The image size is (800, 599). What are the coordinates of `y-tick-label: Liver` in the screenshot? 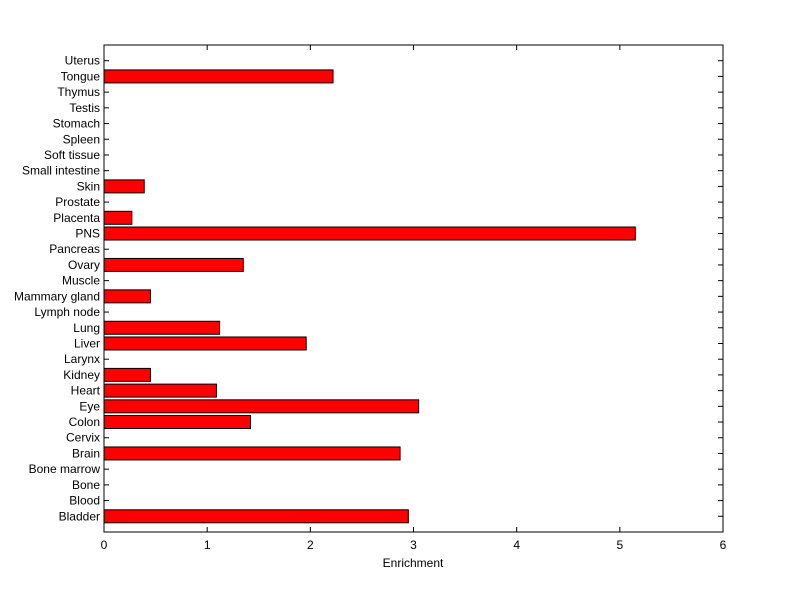 It's located at (87, 343).